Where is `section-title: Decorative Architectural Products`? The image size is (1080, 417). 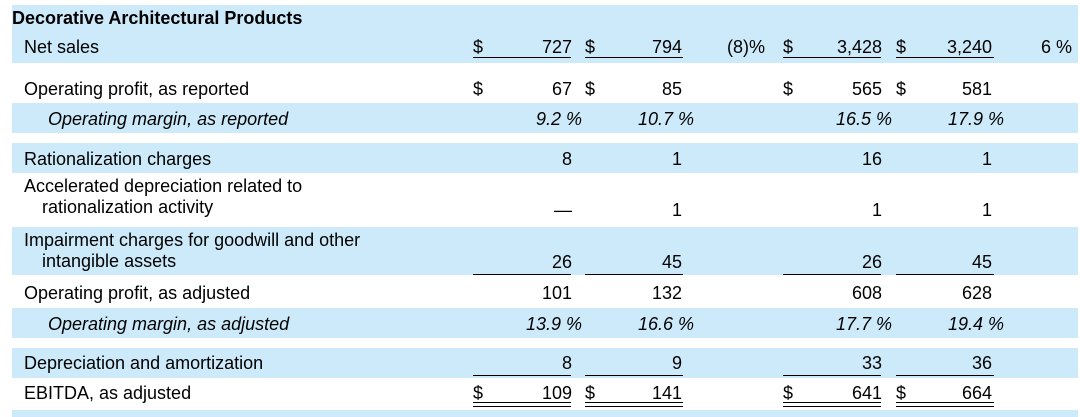
section-title: Decorative Architectural Products is located at coordinates (157, 18).